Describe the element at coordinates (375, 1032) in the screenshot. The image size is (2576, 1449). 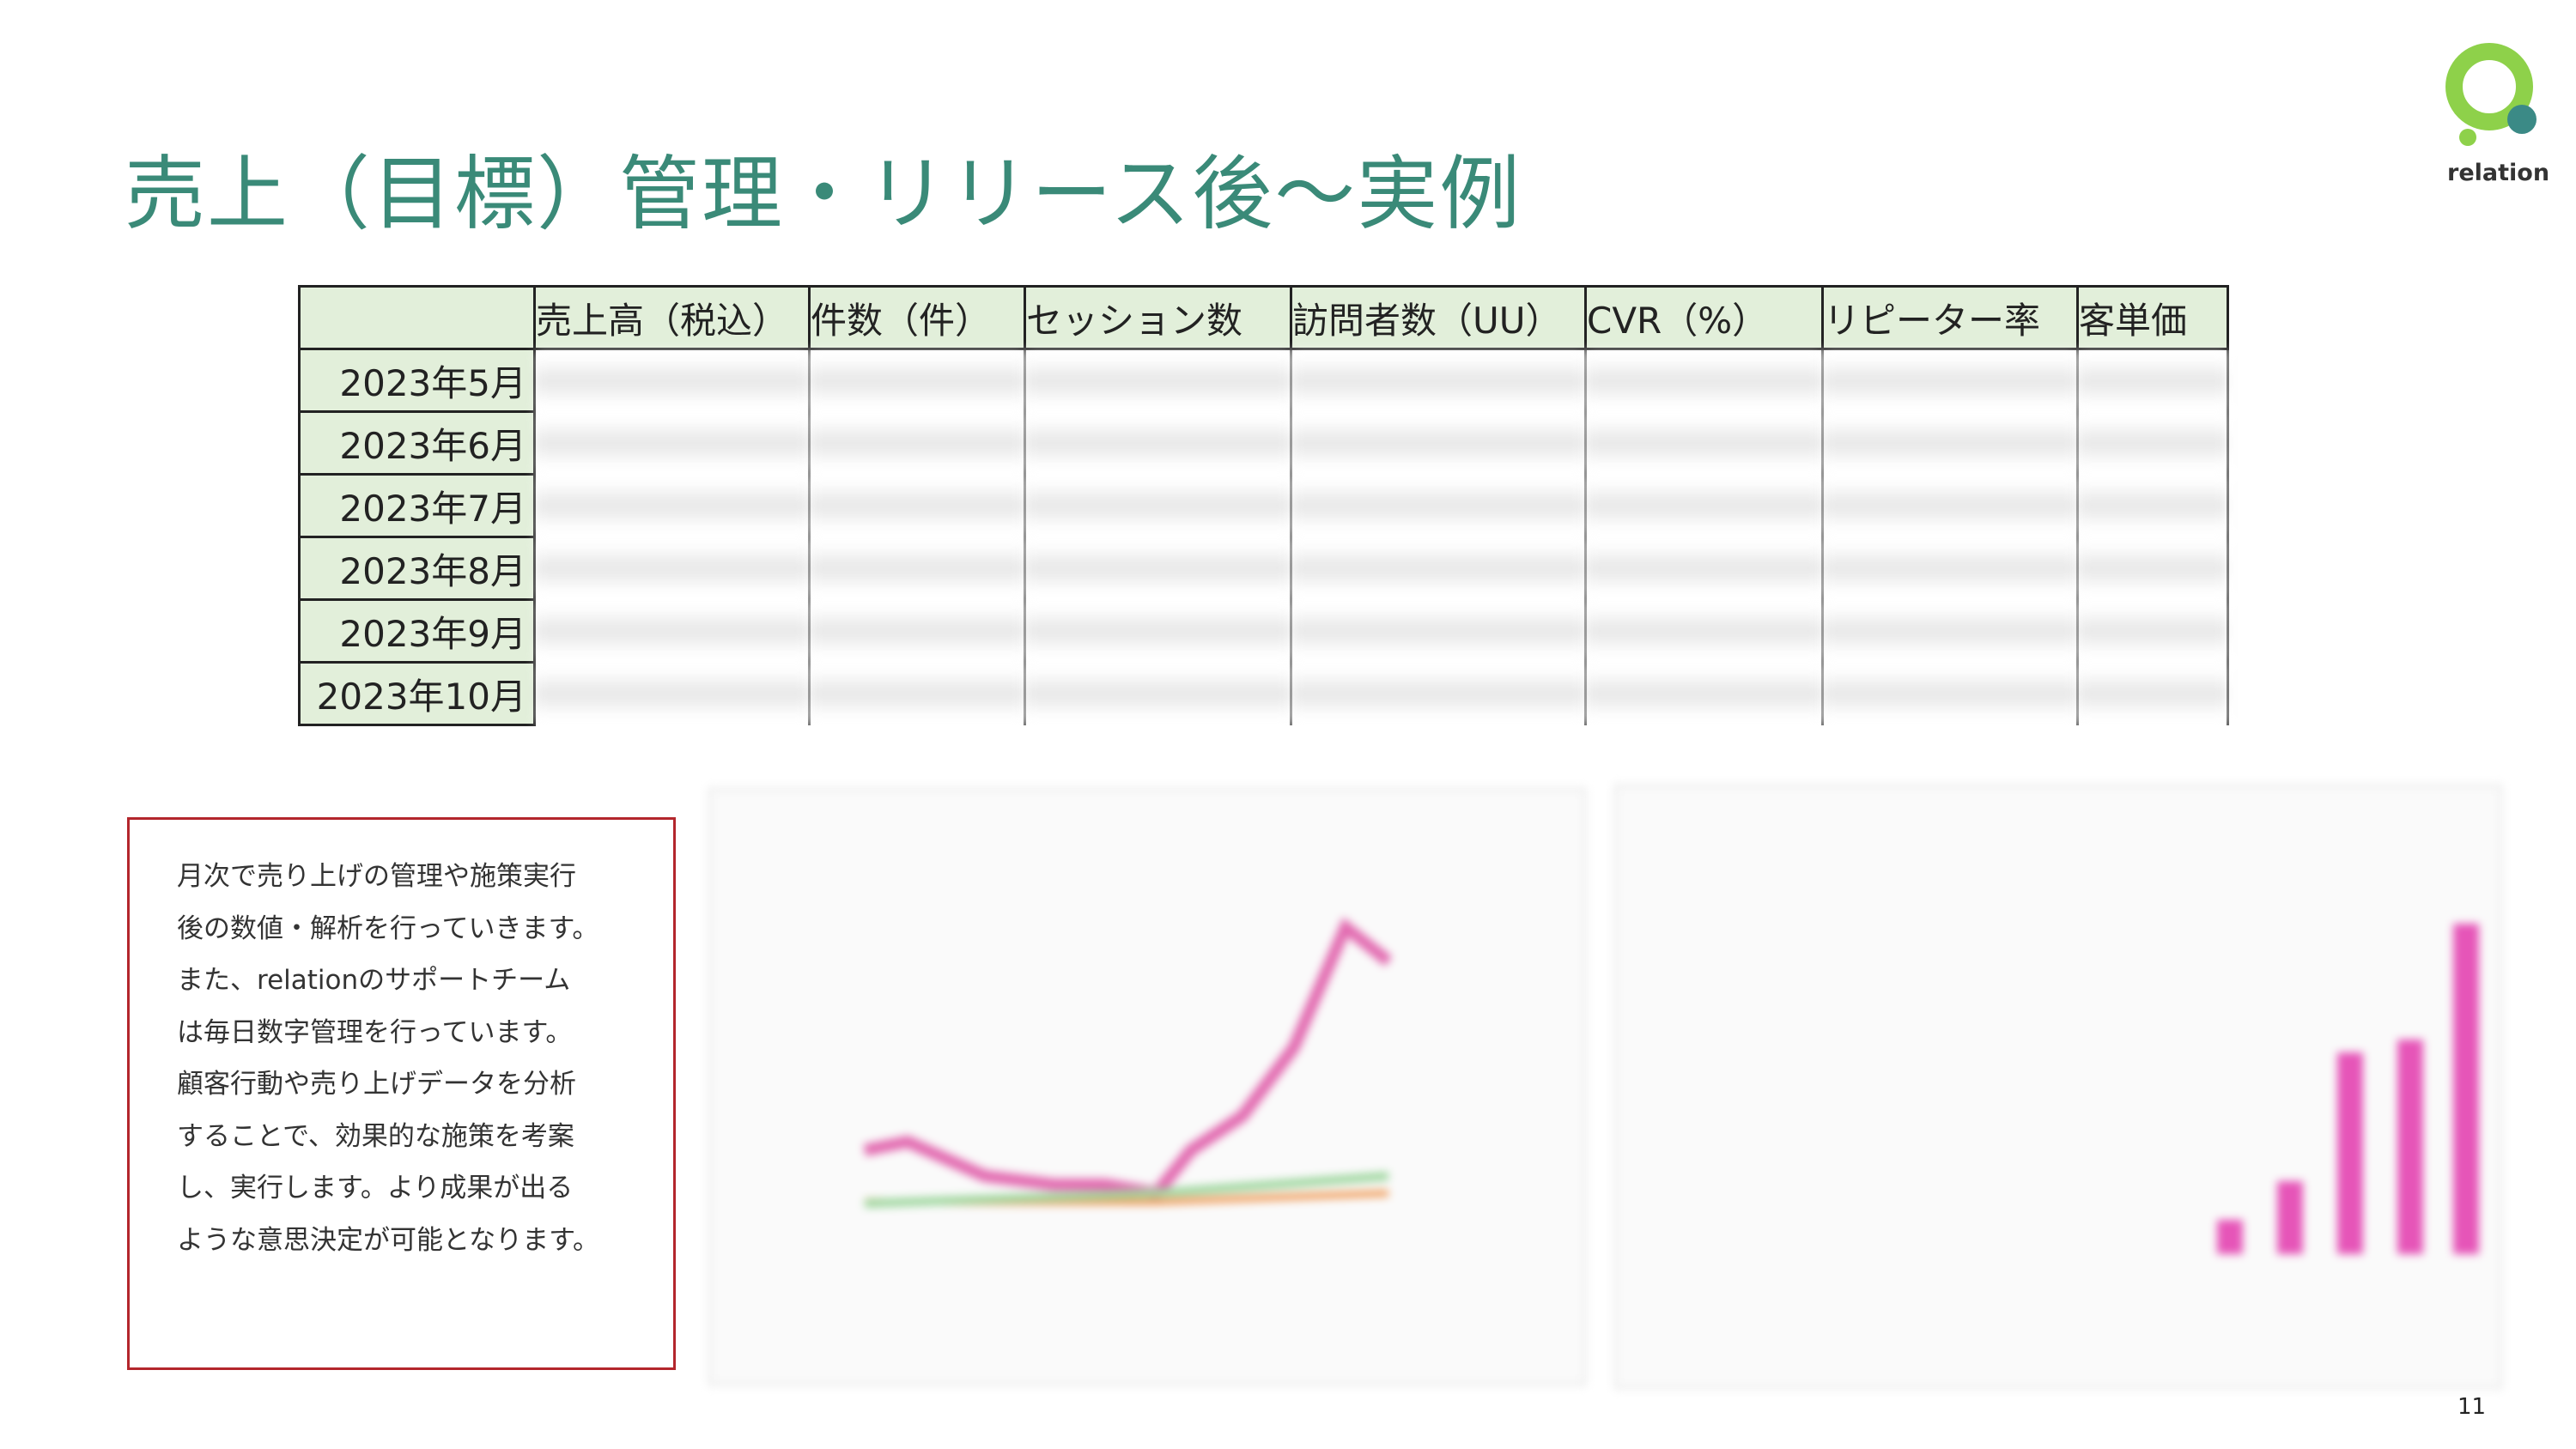
I see `note-line: は毎日数字管理を行っています。` at that location.